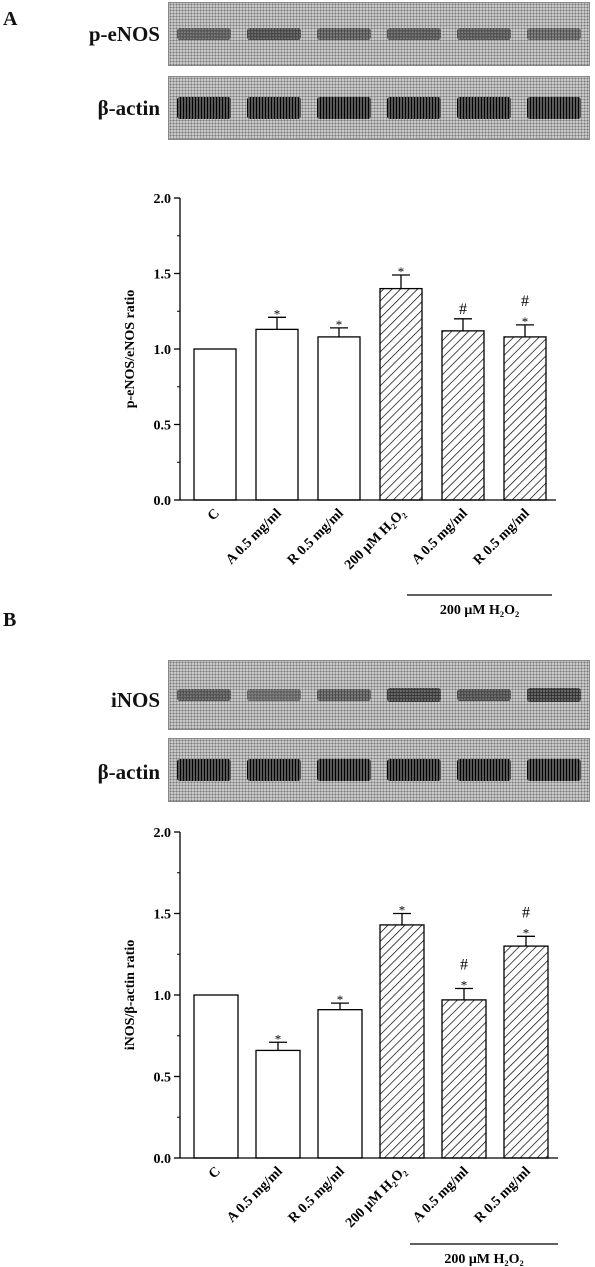 Image resolution: width=595 pixels, height=1267 pixels. Describe the element at coordinates (10, 19) in the screenshot. I see `panel-a-letter: A` at that location.